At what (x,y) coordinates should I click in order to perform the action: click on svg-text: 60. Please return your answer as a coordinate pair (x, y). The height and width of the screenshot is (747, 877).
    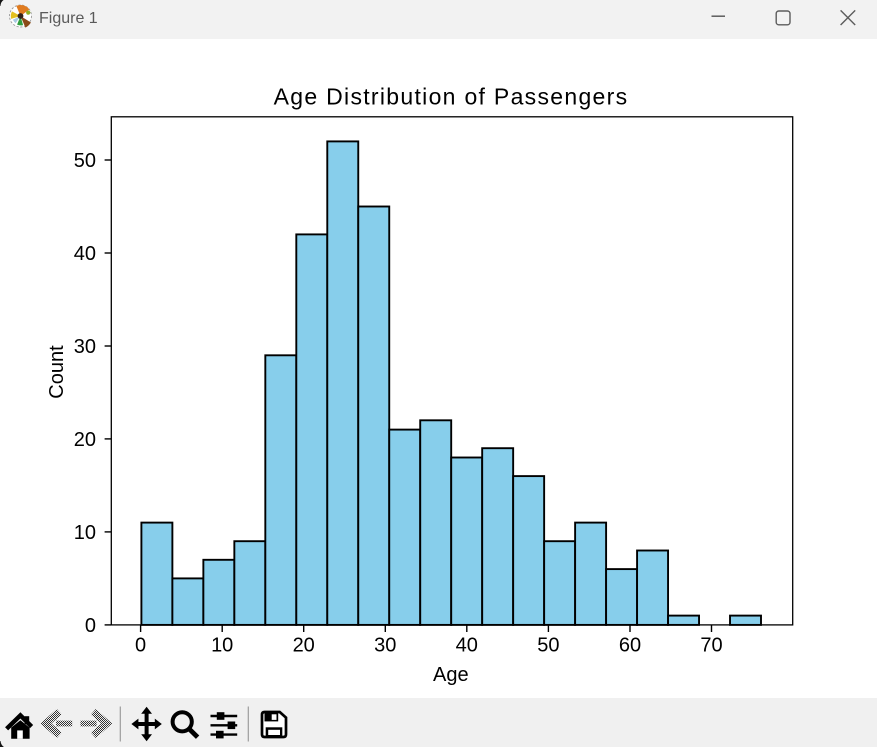
    Looking at the image, I should click on (630, 646).